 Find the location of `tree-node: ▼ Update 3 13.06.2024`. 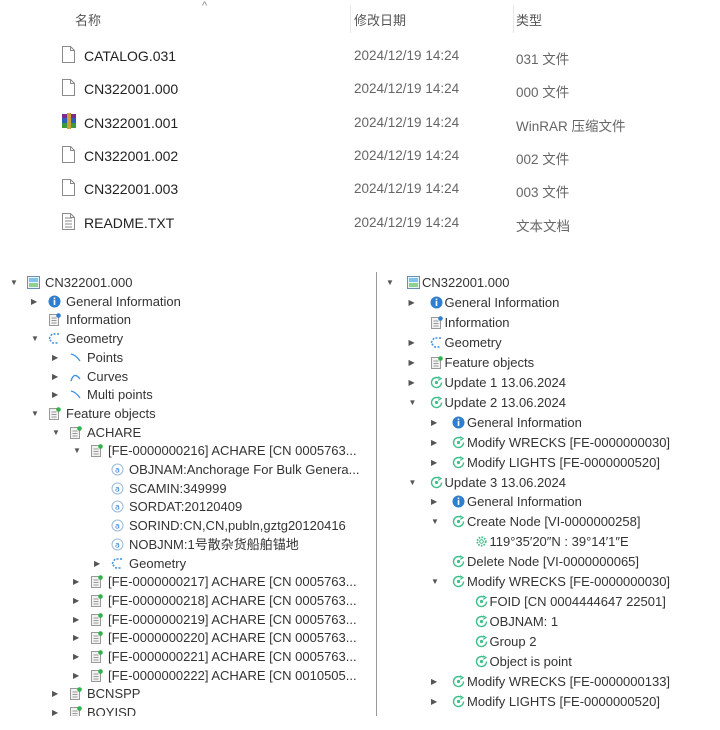

tree-node: ▼ Update 3 13.06.2024 is located at coordinates (548, 483).